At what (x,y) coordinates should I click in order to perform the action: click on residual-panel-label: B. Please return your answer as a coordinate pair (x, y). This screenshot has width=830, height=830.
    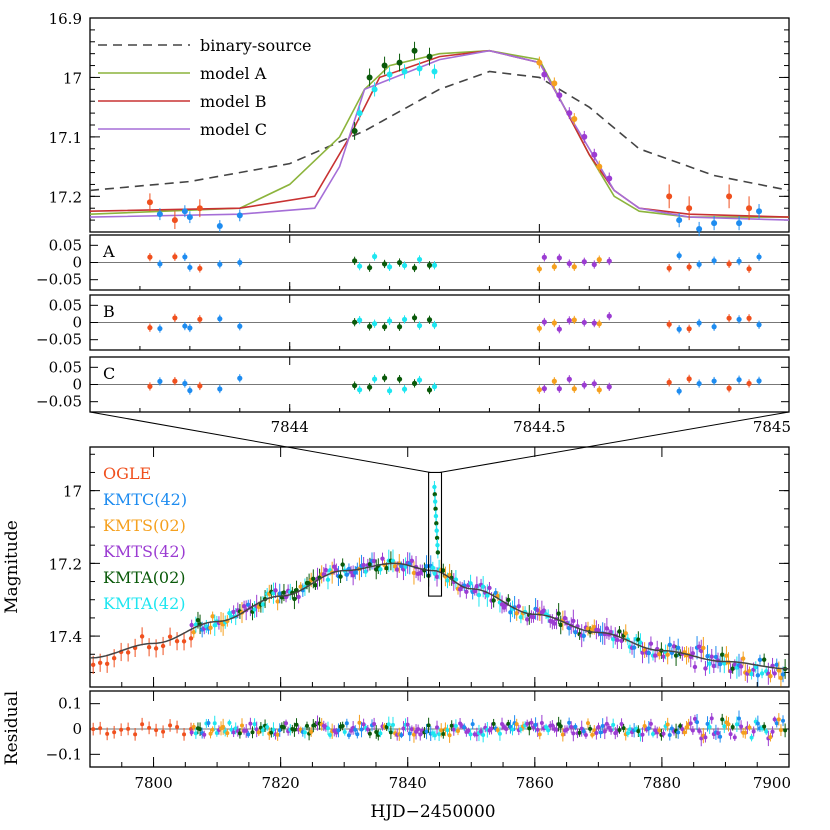
    Looking at the image, I should click on (109, 311).